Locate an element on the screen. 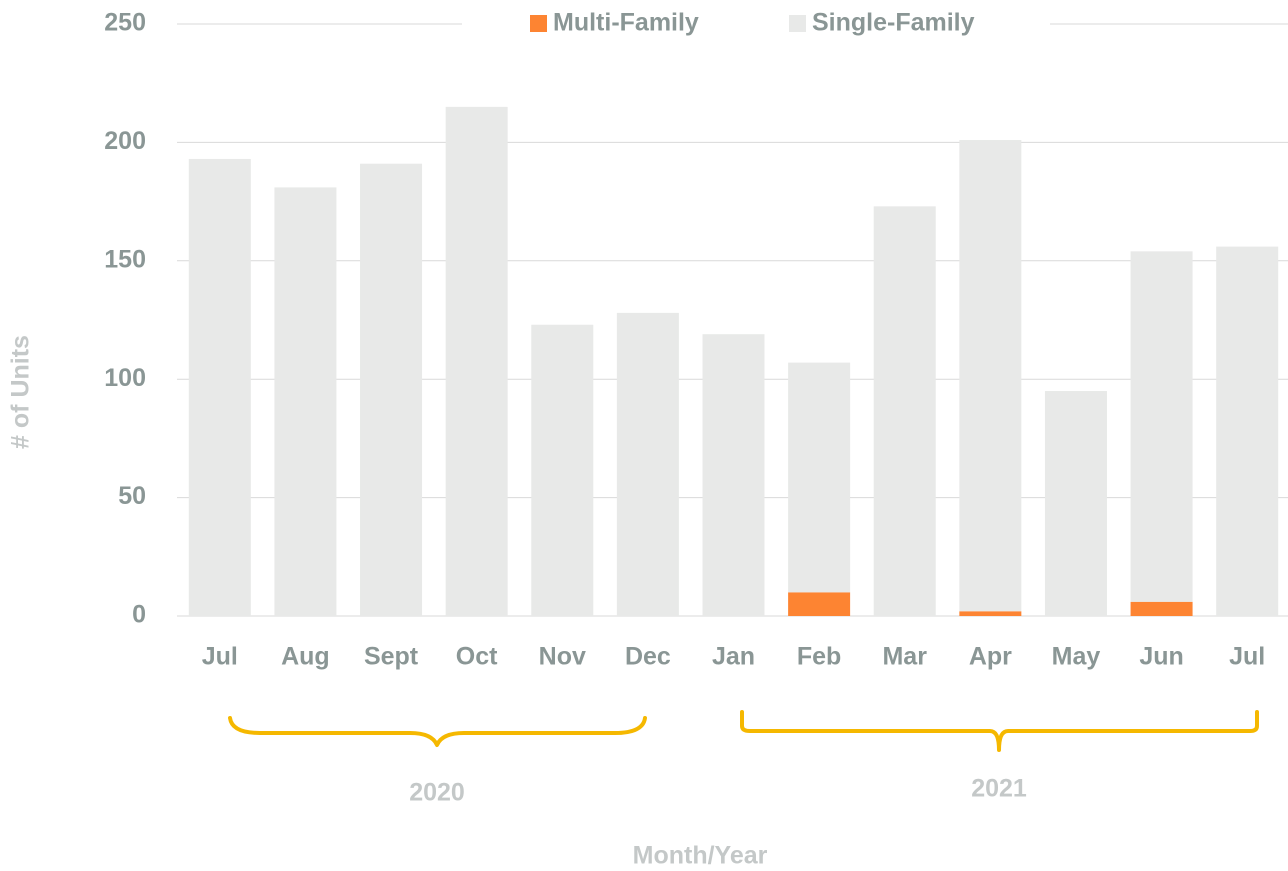  y-tick-label: 0 is located at coordinates (139, 615).